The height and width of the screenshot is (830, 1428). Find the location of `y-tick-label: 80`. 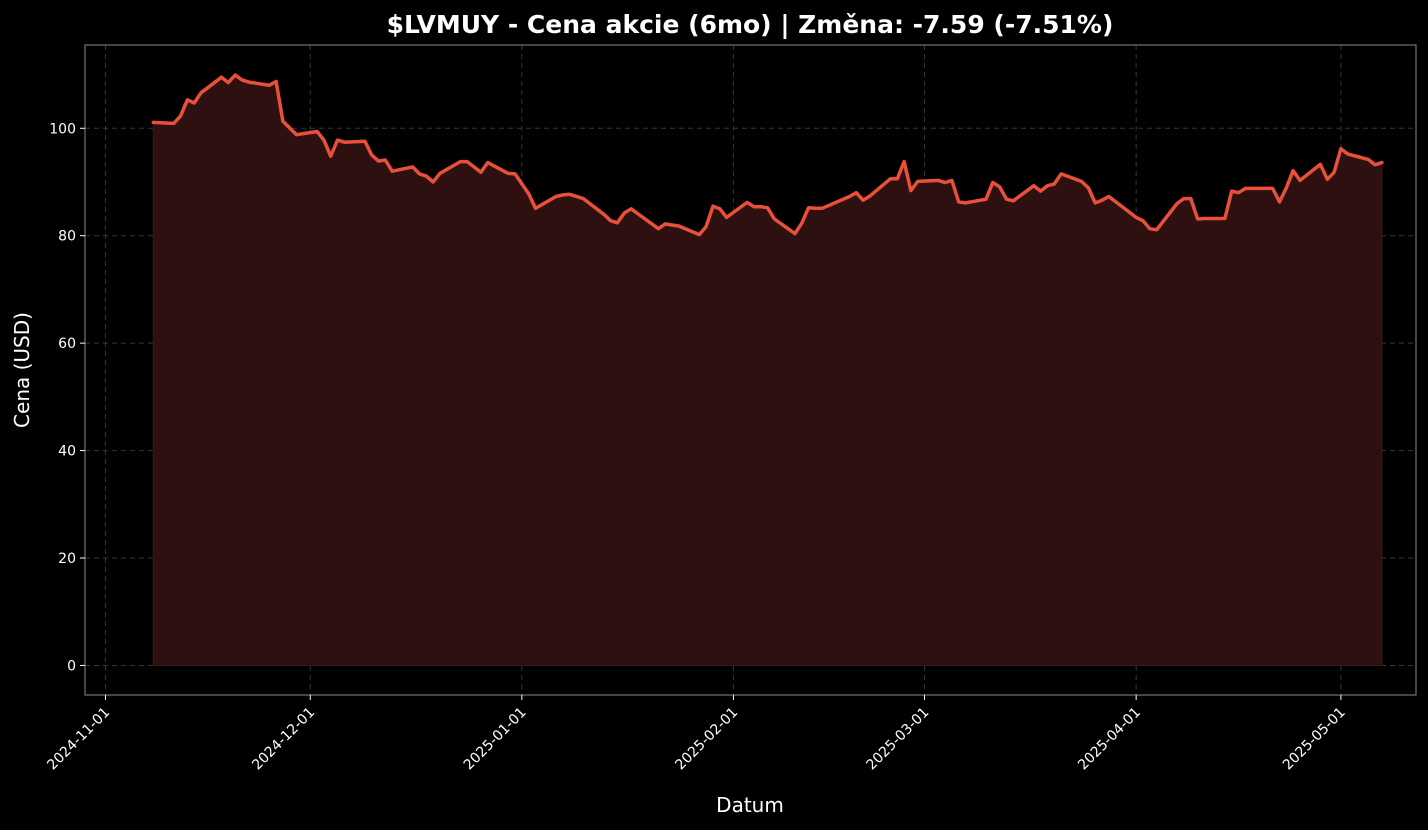

y-tick-label: 80 is located at coordinates (67, 237).